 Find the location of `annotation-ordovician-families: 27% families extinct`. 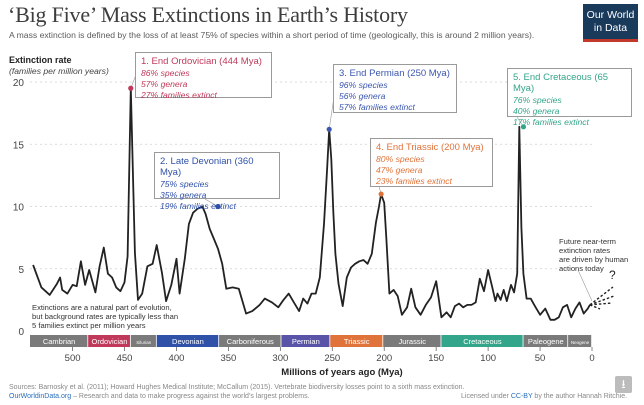

annotation-ordovician-families: 27% families extinct is located at coordinates (179, 95).